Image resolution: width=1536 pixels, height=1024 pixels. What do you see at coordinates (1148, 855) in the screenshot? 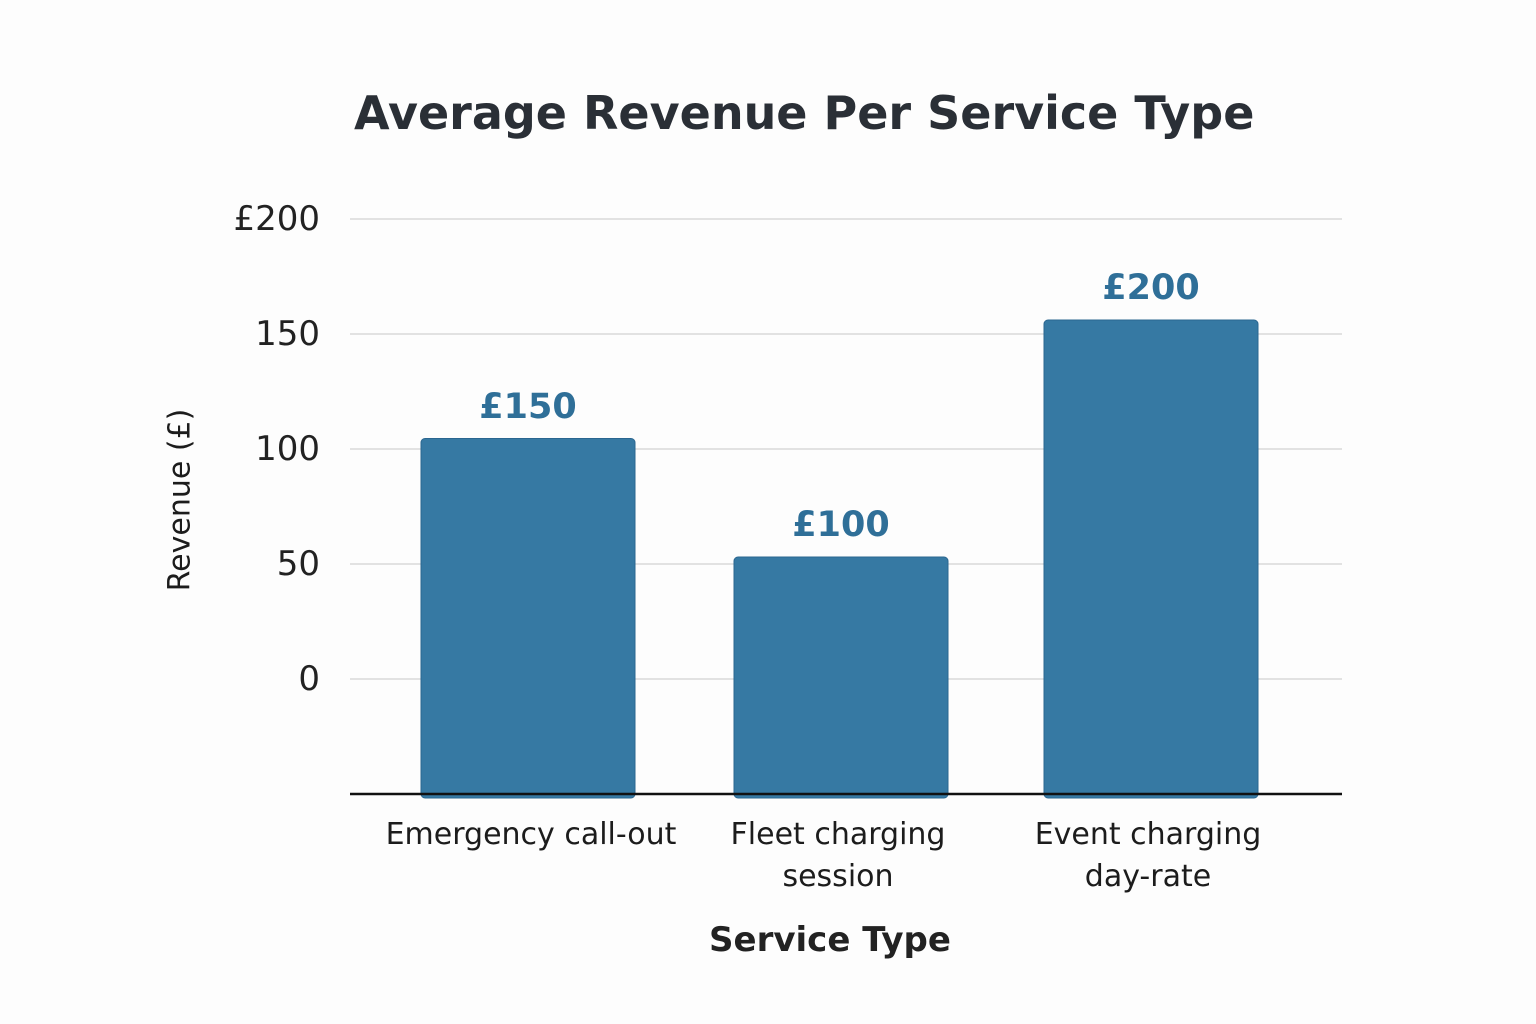
I see `x-tick-label: Event charging day-rate` at bounding box center [1148, 855].